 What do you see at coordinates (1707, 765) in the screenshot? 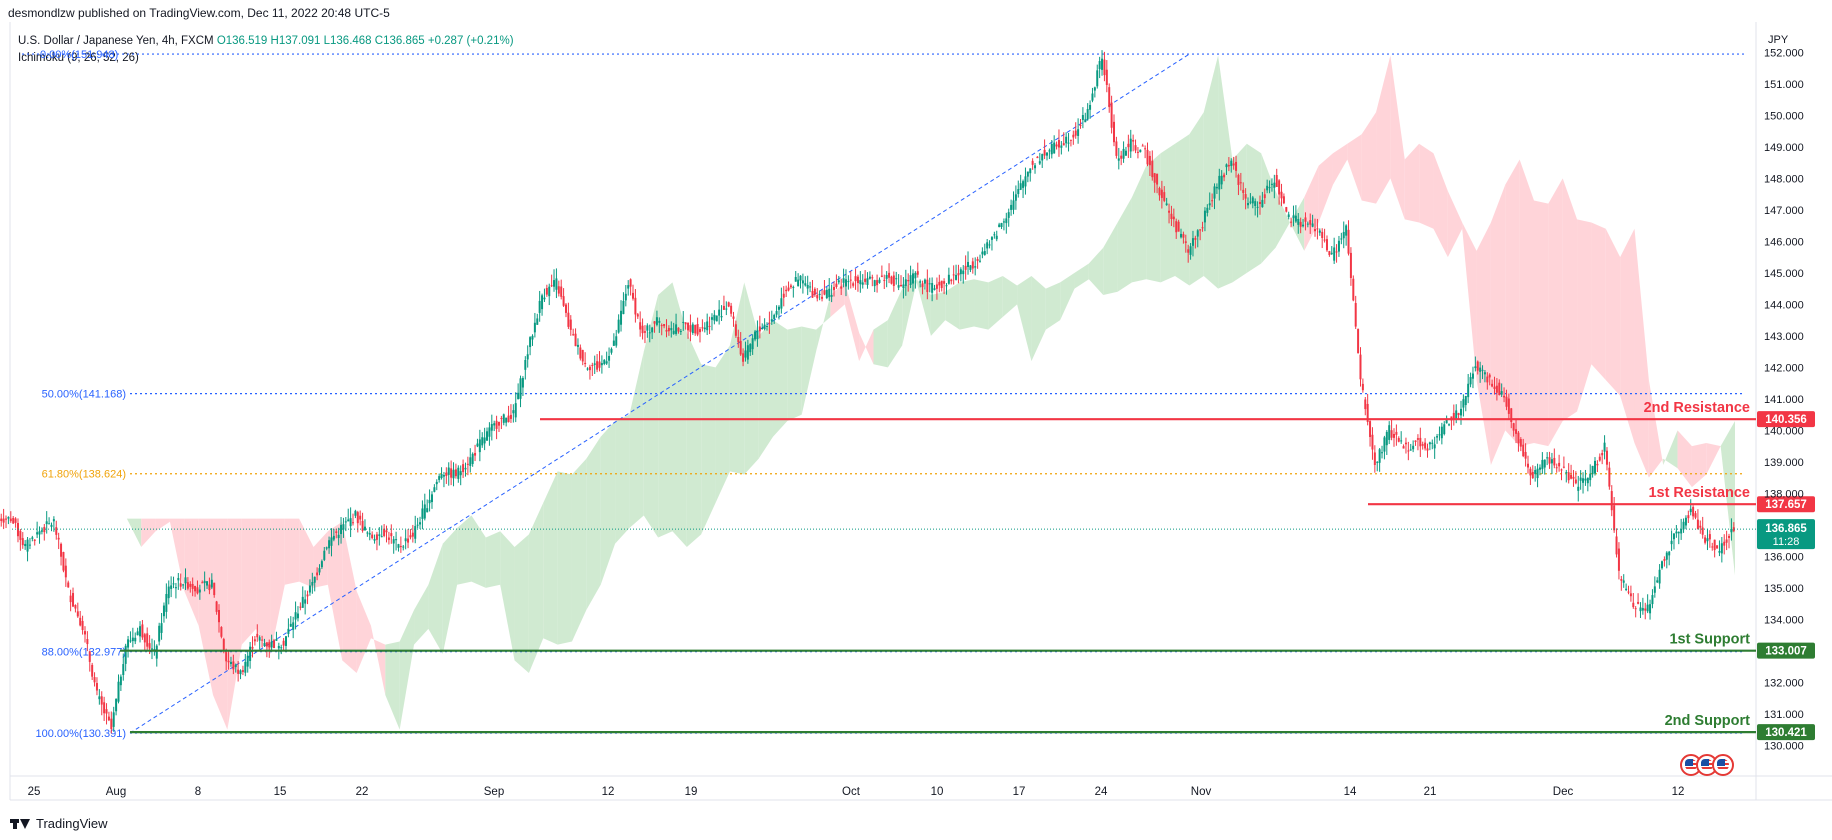
I see `economic-events` at bounding box center [1707, 765].